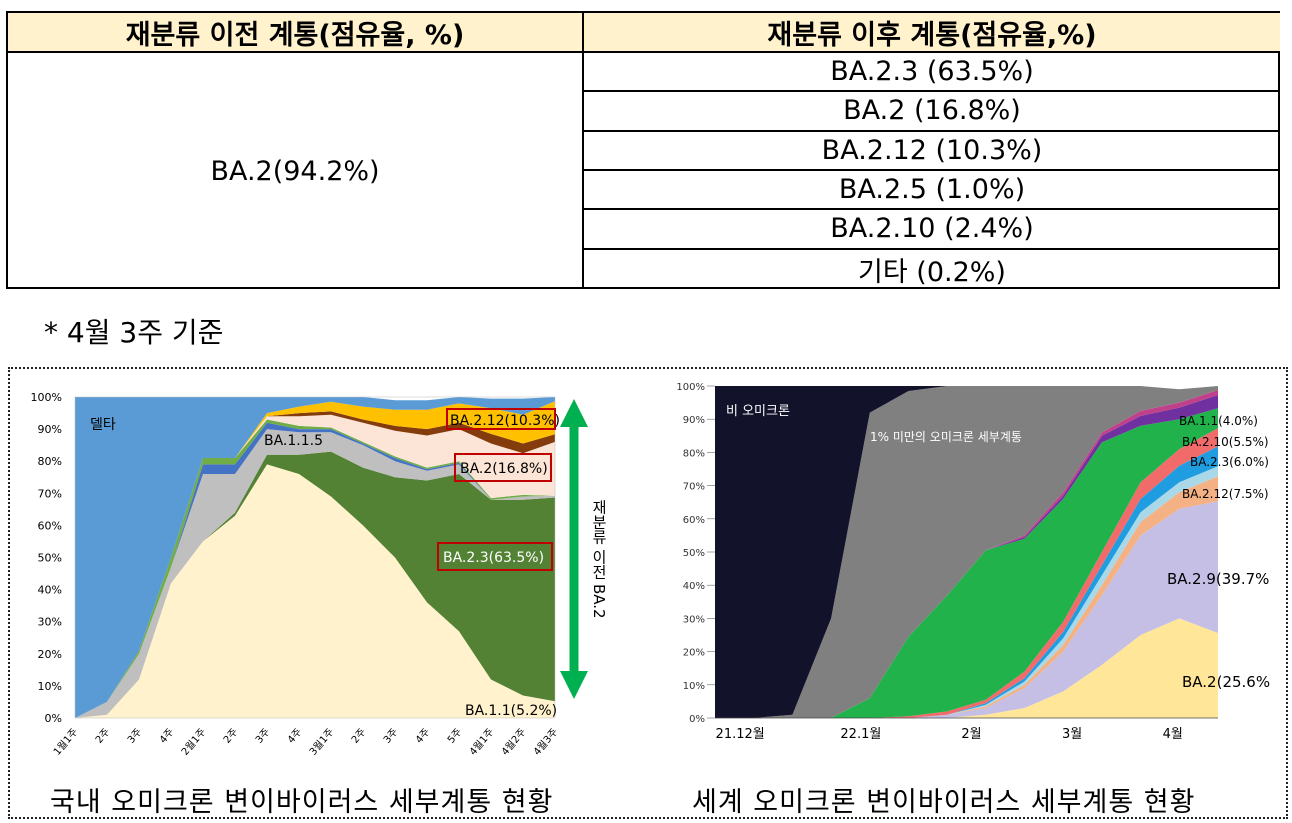 This screenshot has width=1292, height=823. I want to click on series-area-BA.1.1(5.2%), so click(315, 591).